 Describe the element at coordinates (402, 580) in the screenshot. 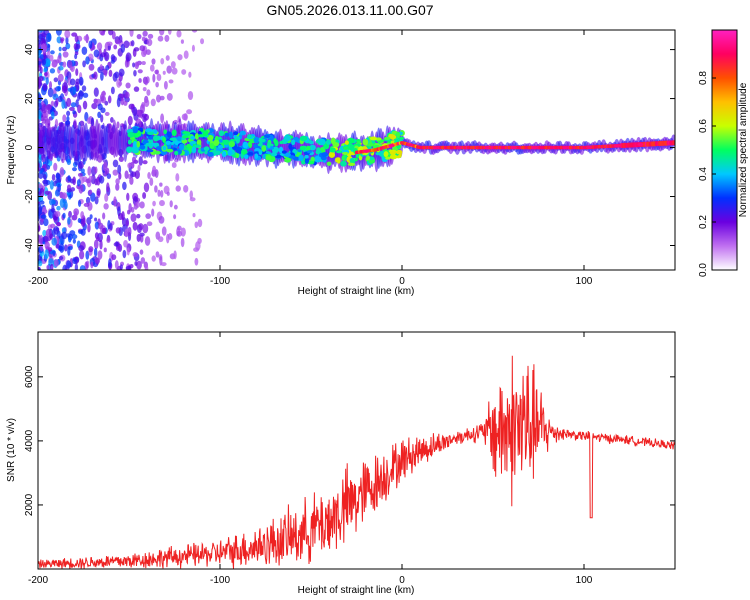

I see `x-tick-label: 0` at that location.